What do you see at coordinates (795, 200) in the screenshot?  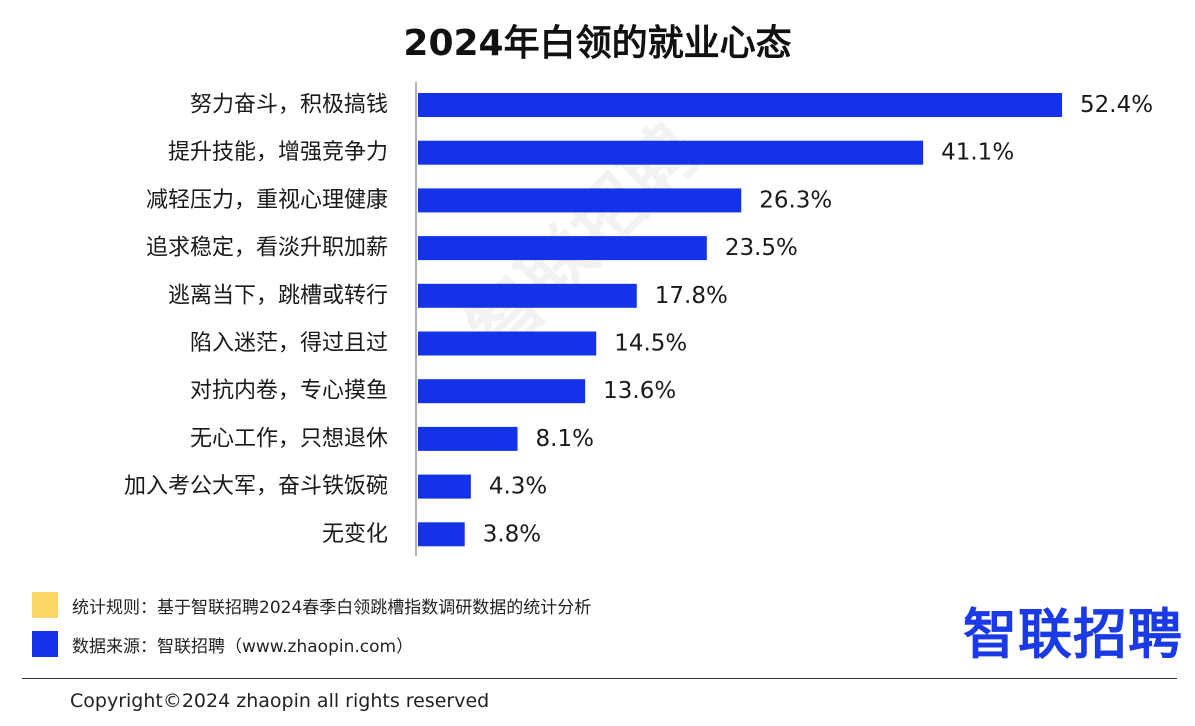 I see `value-label: 26.3%` at bounding box center [795, 200].